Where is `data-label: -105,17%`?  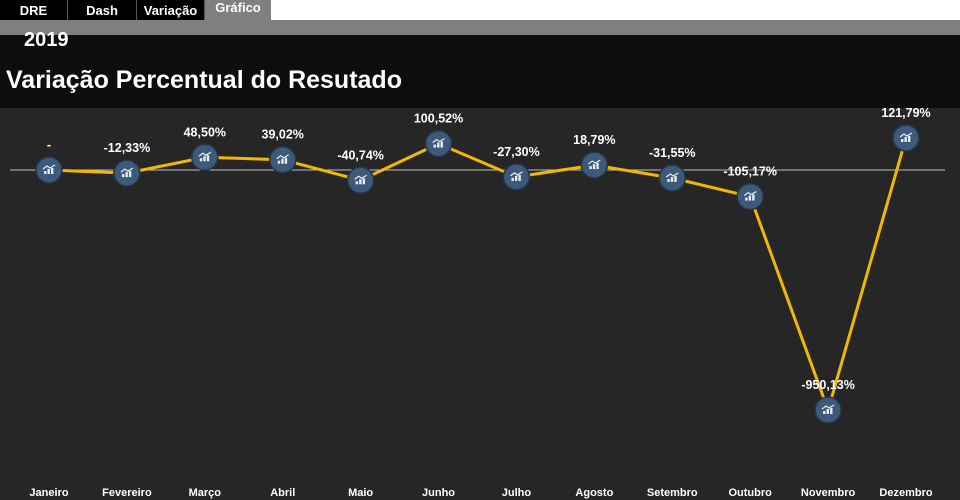
data-label: -105,17% is located at coordinates (750, 172).